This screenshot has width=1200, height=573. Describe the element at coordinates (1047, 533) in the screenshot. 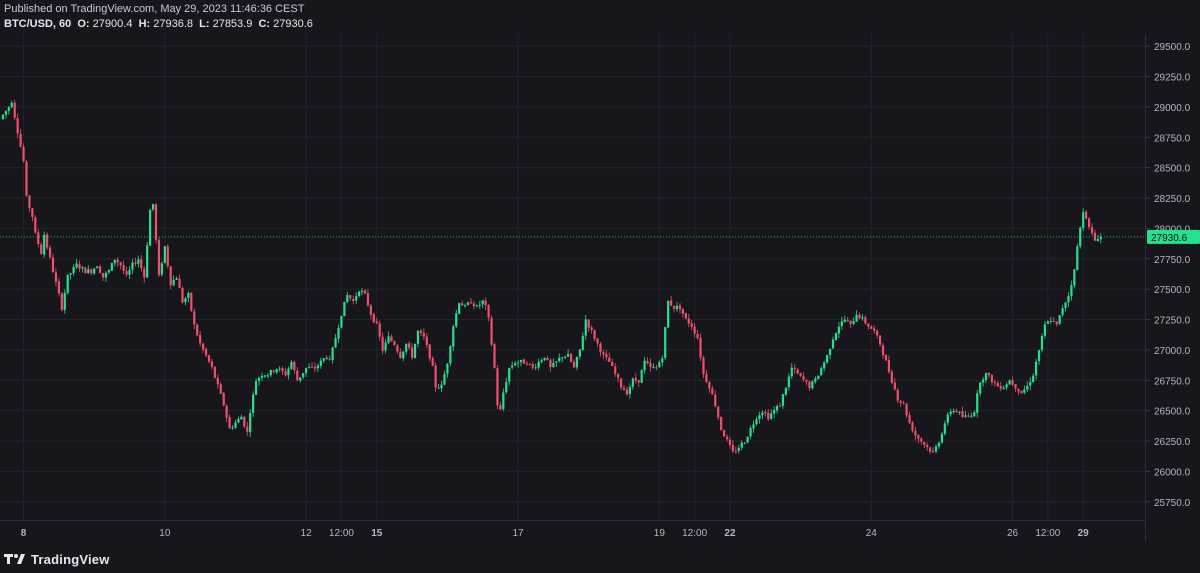

I see `x-tick-label: 12:00` at that location.